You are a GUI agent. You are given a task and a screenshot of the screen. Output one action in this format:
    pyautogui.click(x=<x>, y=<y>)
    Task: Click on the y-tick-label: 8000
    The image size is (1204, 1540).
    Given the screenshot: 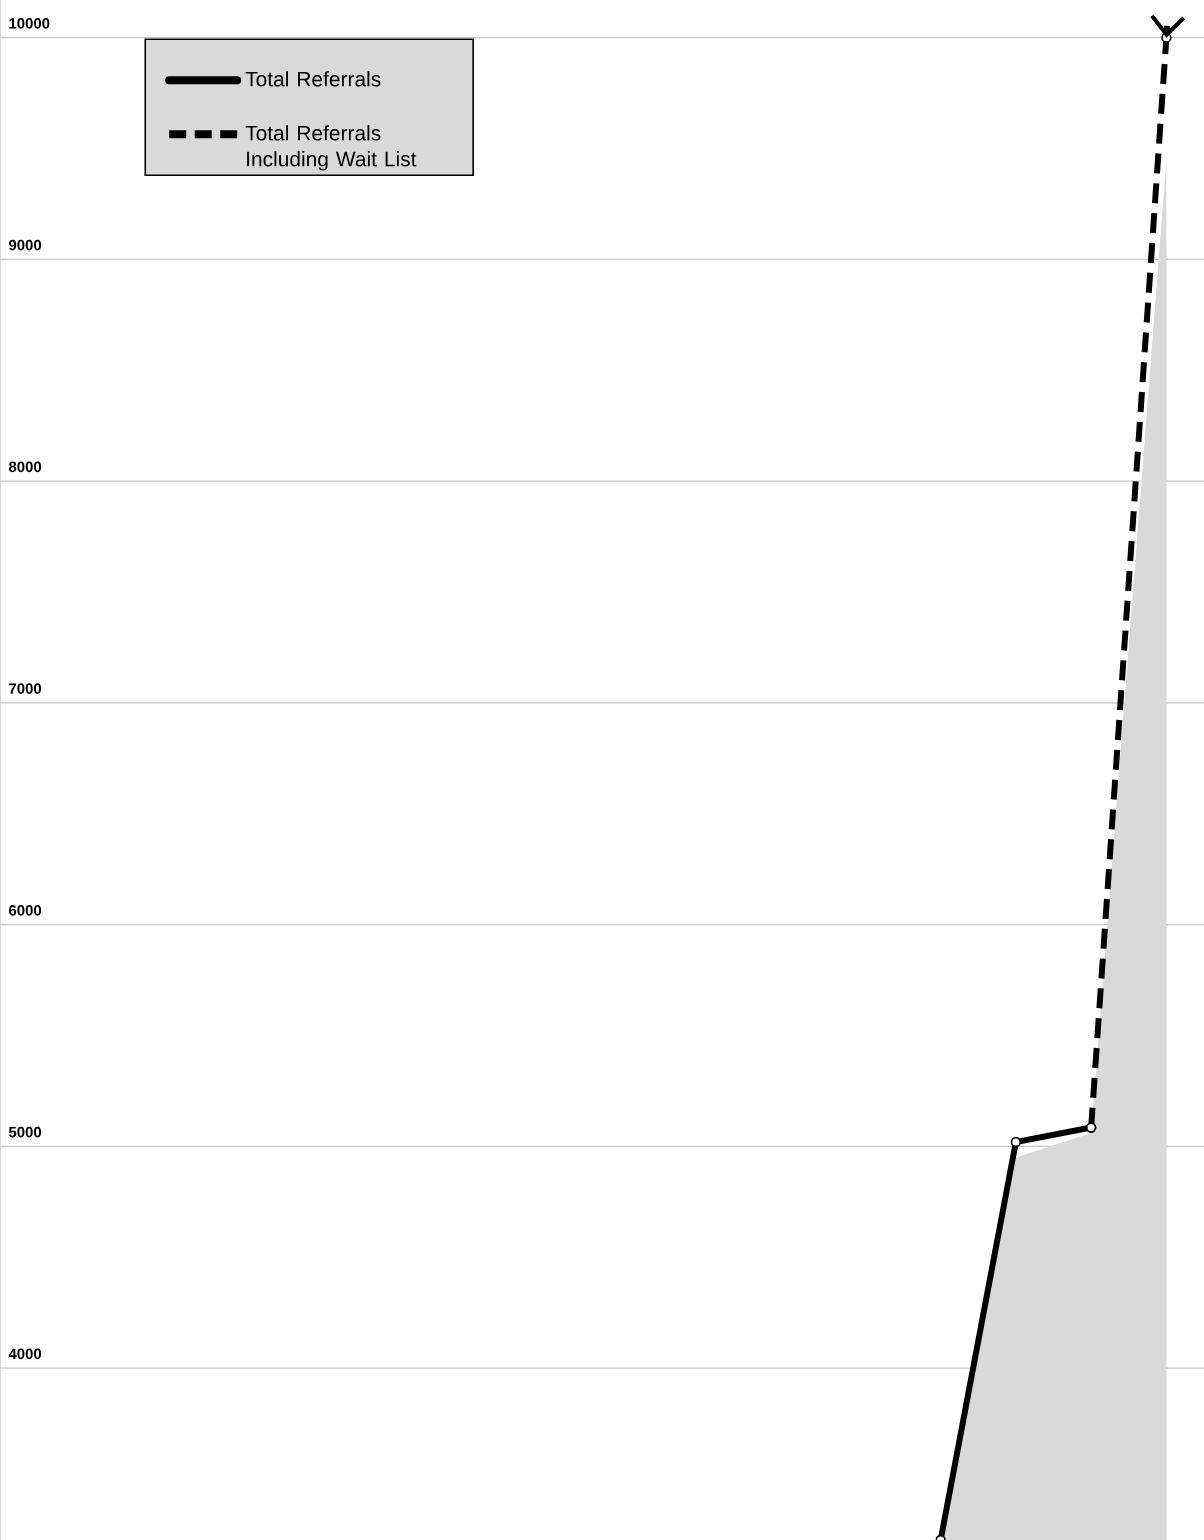 What is the action you would take?
    pyautogui.click(x=25, y=467)
    